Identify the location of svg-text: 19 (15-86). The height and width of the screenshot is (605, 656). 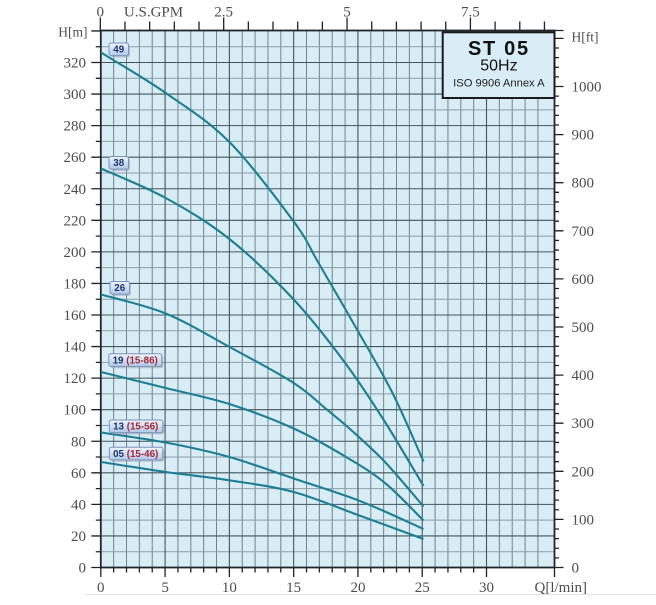
(135, 361).